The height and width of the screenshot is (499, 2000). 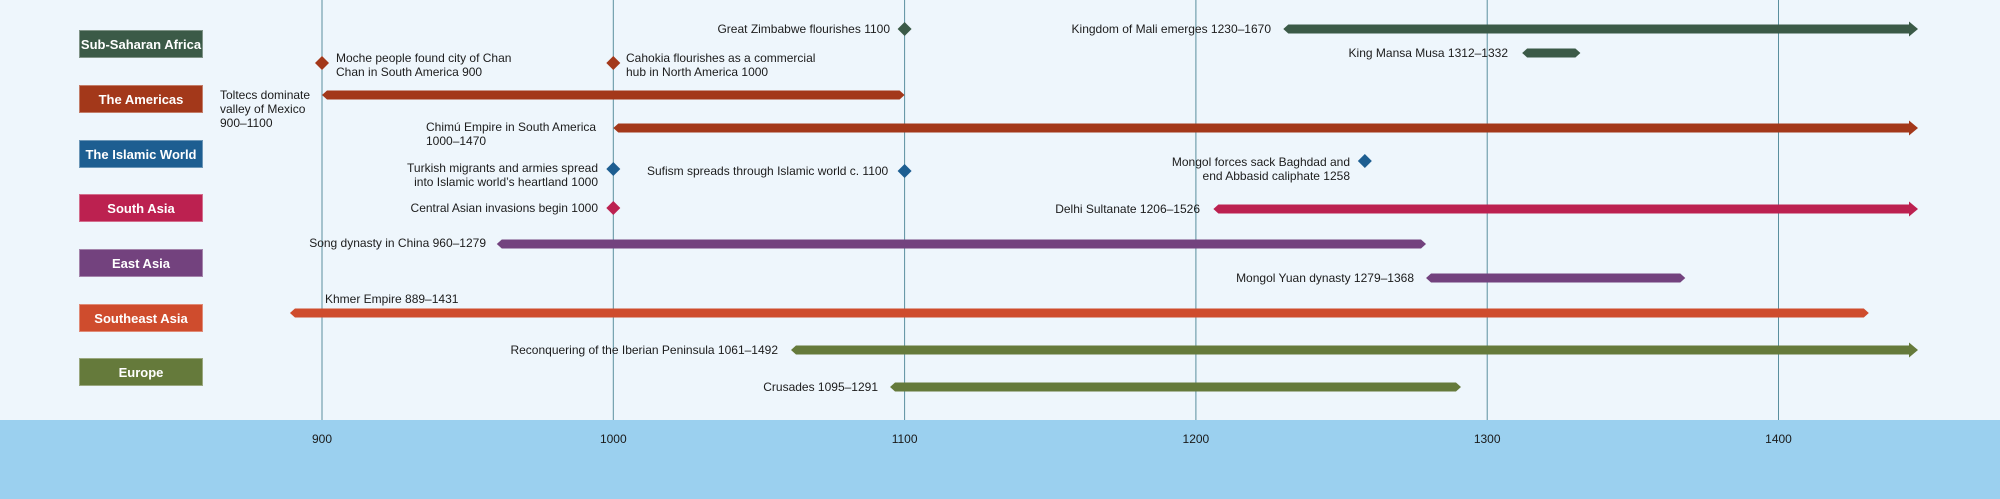 I want to click on bar-kingdom-of-mali, so click(x=1600, y=29).